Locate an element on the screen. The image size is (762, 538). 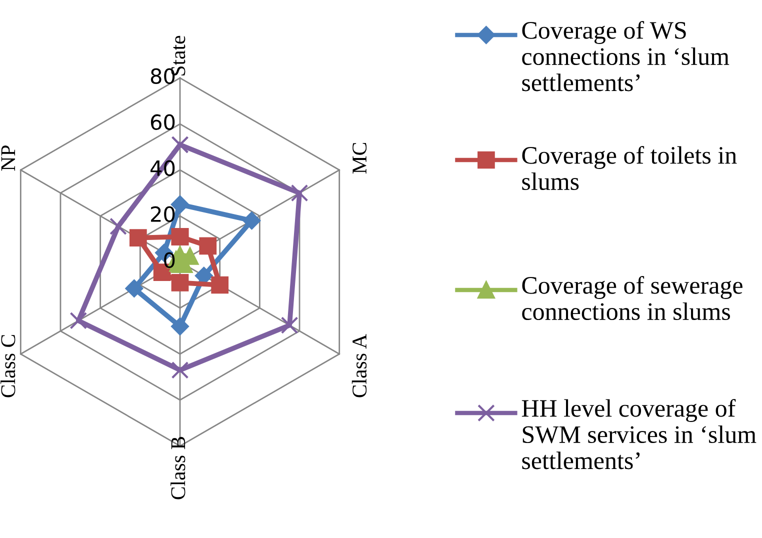
legend-label: Coverage of WS connections in ‘slum settlements’ is located at coordinates (626, 56).